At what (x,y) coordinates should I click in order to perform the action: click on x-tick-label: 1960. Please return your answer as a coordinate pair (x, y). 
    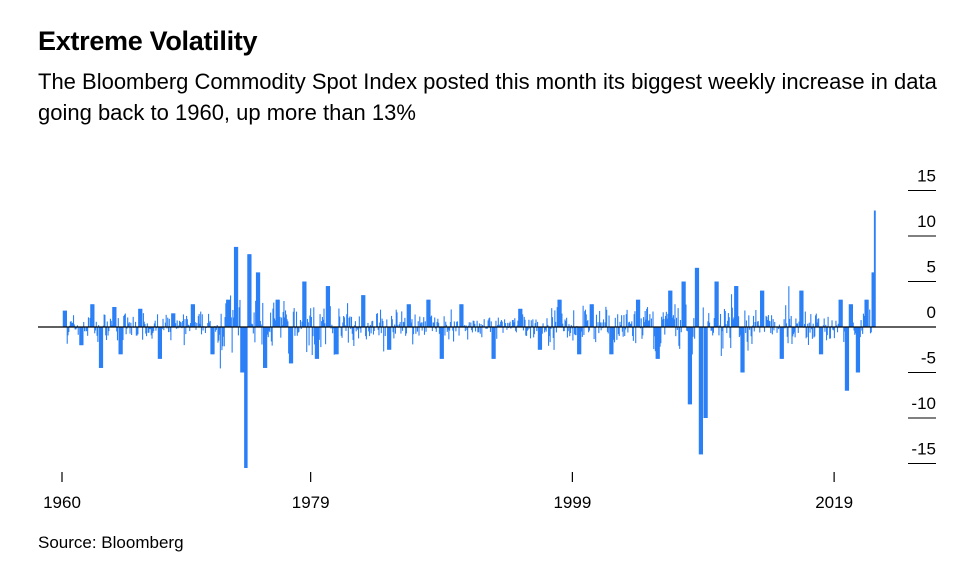
    Looking at the image, I should click on (62, 502).